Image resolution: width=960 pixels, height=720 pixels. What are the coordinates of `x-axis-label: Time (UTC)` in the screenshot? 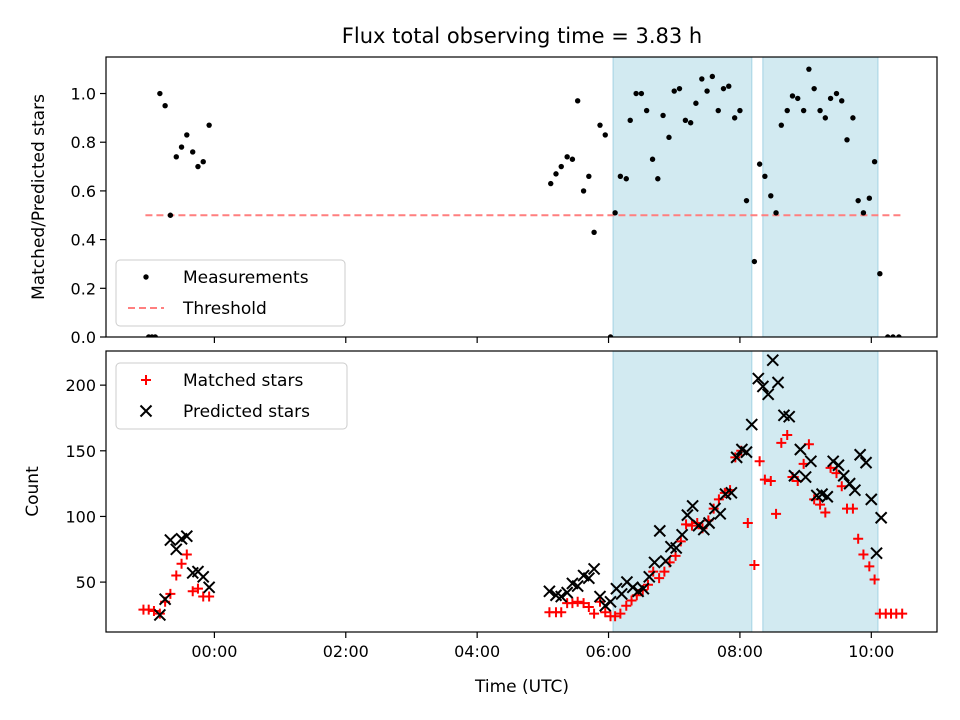 It's located at (521, 687).